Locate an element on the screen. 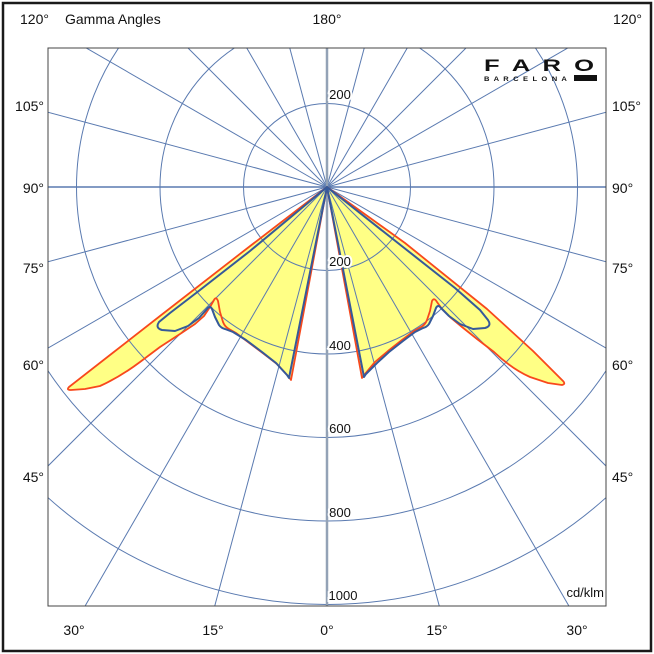 This screenshot has width=654, height=654. angle-label-bottom-0: 0° is located at coordinates (326, 630).